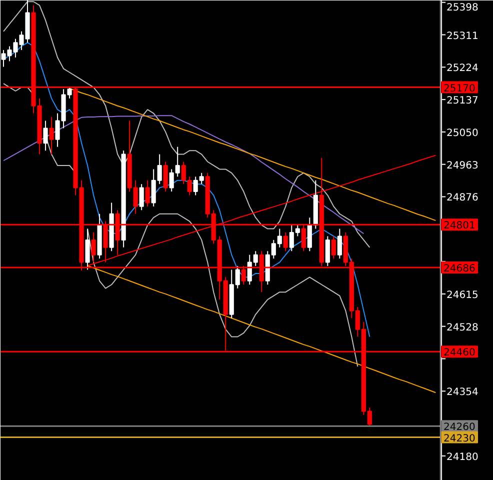  I want to click on y-tick-label: 25398, so click(462, 8).